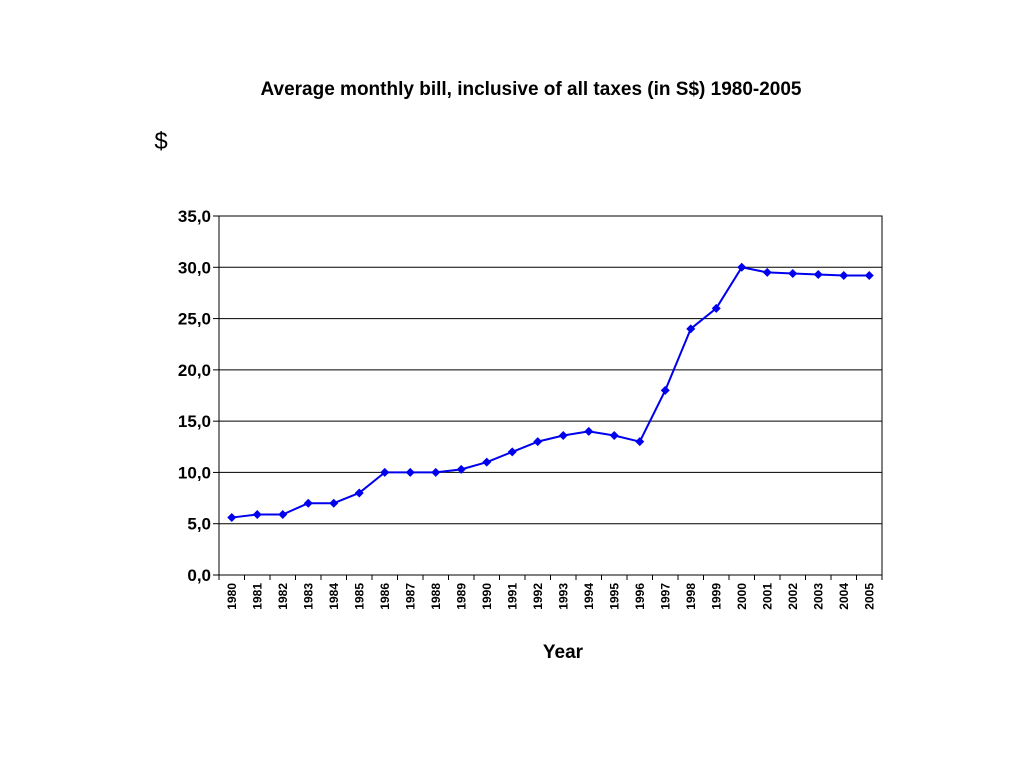 The height and width of the screenshot is (768, 1024). I want to click on x-tick-label: 1983, so click(308, 596).